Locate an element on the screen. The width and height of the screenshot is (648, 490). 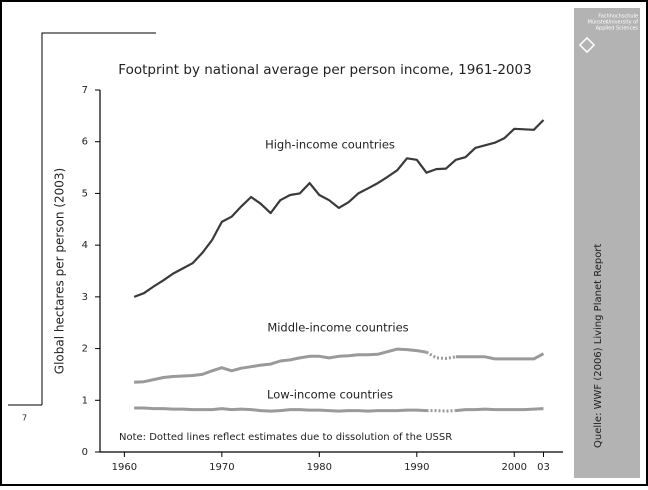
x-tick-label: 2000 is located at coordinates (514, 467).